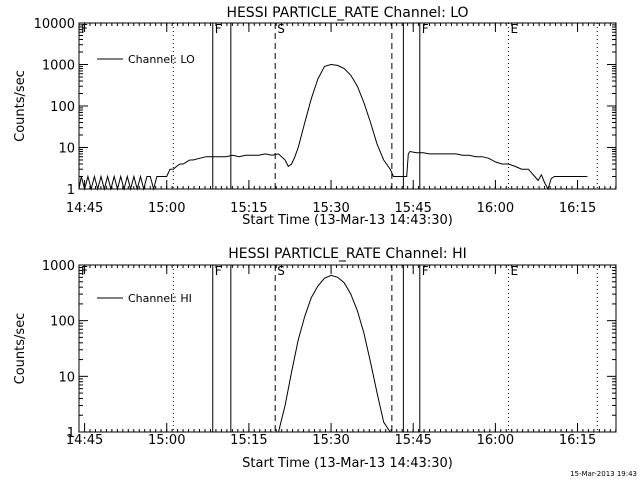 This screenshot has width=640, height=480. Describe the element at coordinates (347, 254) in the screenshot. I see `chart-title: HESSI PARTICLE_RATE Channel: HI` at that location.